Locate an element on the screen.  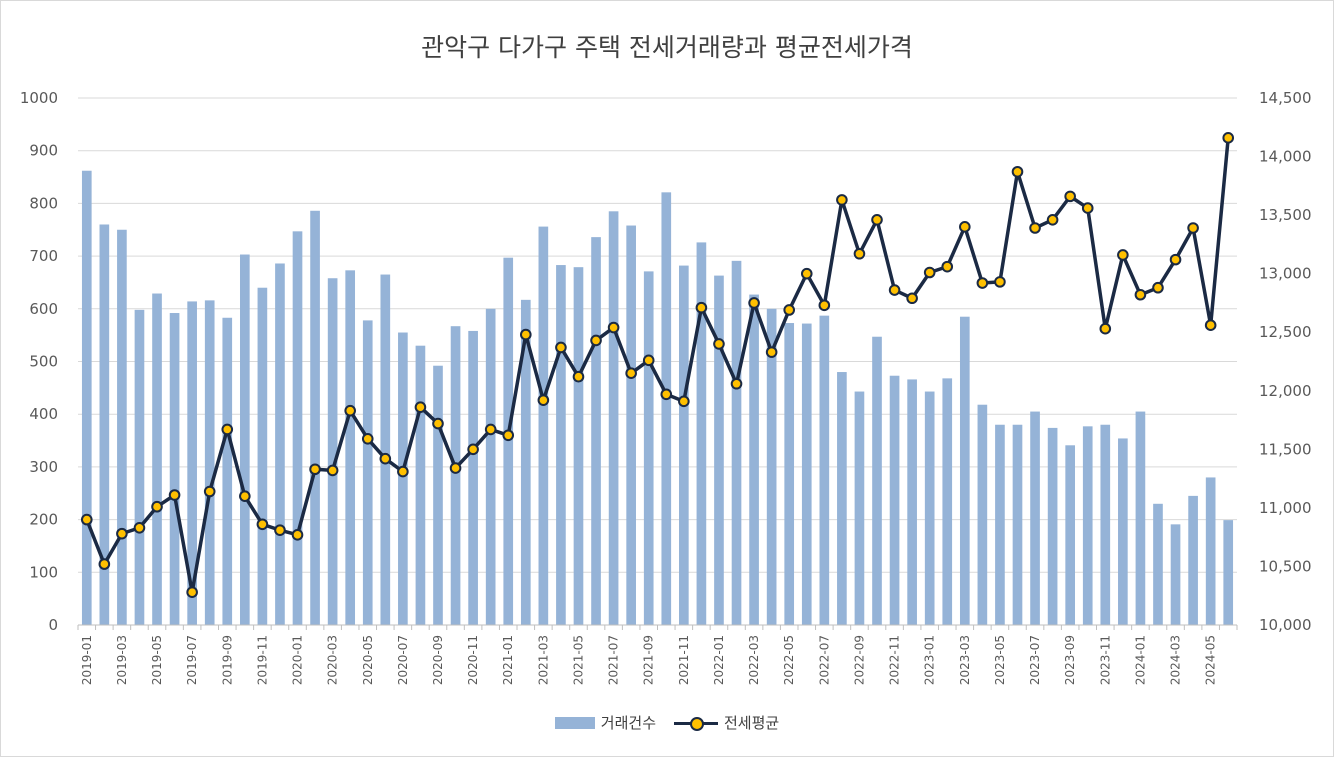
left-y-axis: 0 100 200 300 400 500 600 700 800 900 1000 is located at coordinates (39, 361).